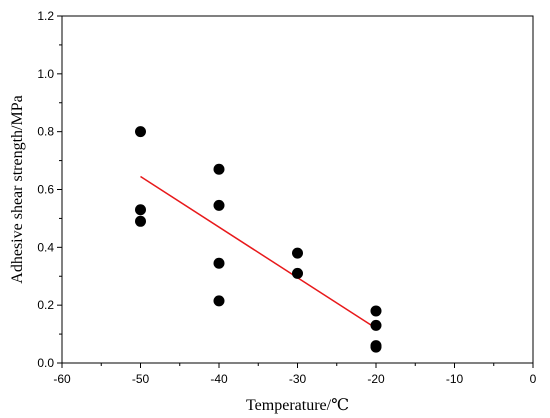  I want to click on y-tick-label: 0.0, so click(45, 363).